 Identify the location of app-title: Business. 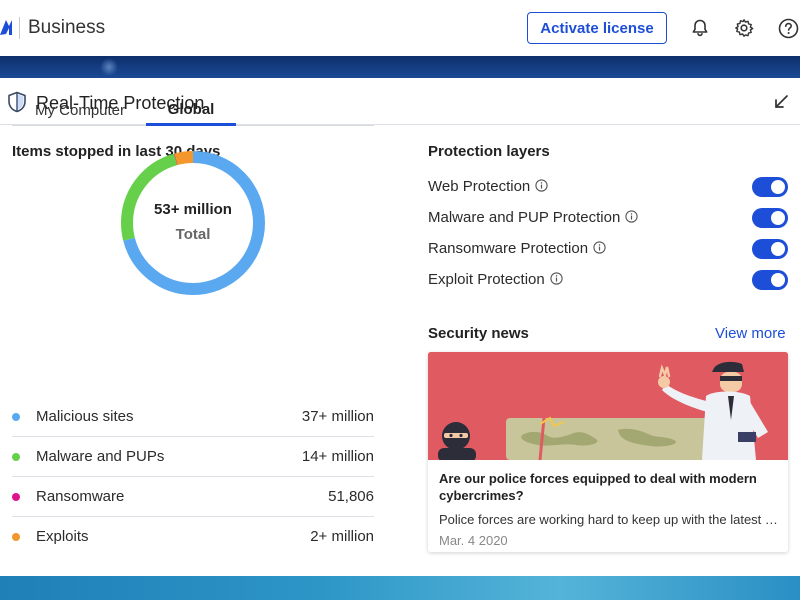
(67, 27).